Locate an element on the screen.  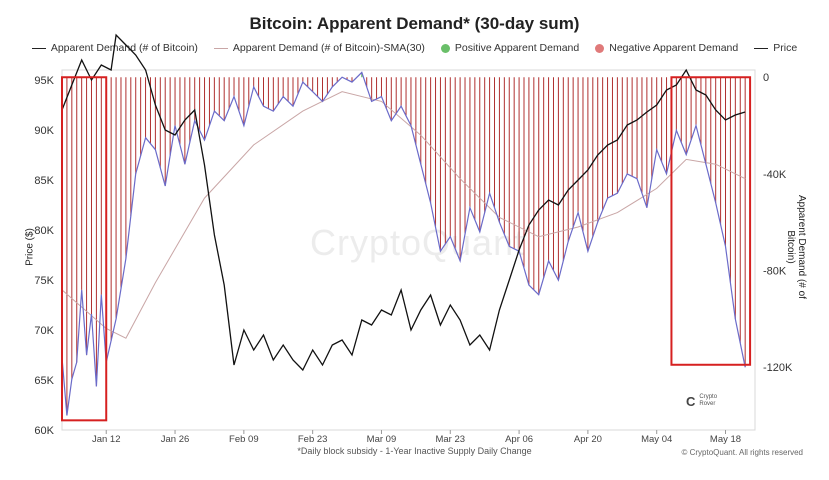
y-axis-left-label: Price ($) is located at coordinates (30, 247).